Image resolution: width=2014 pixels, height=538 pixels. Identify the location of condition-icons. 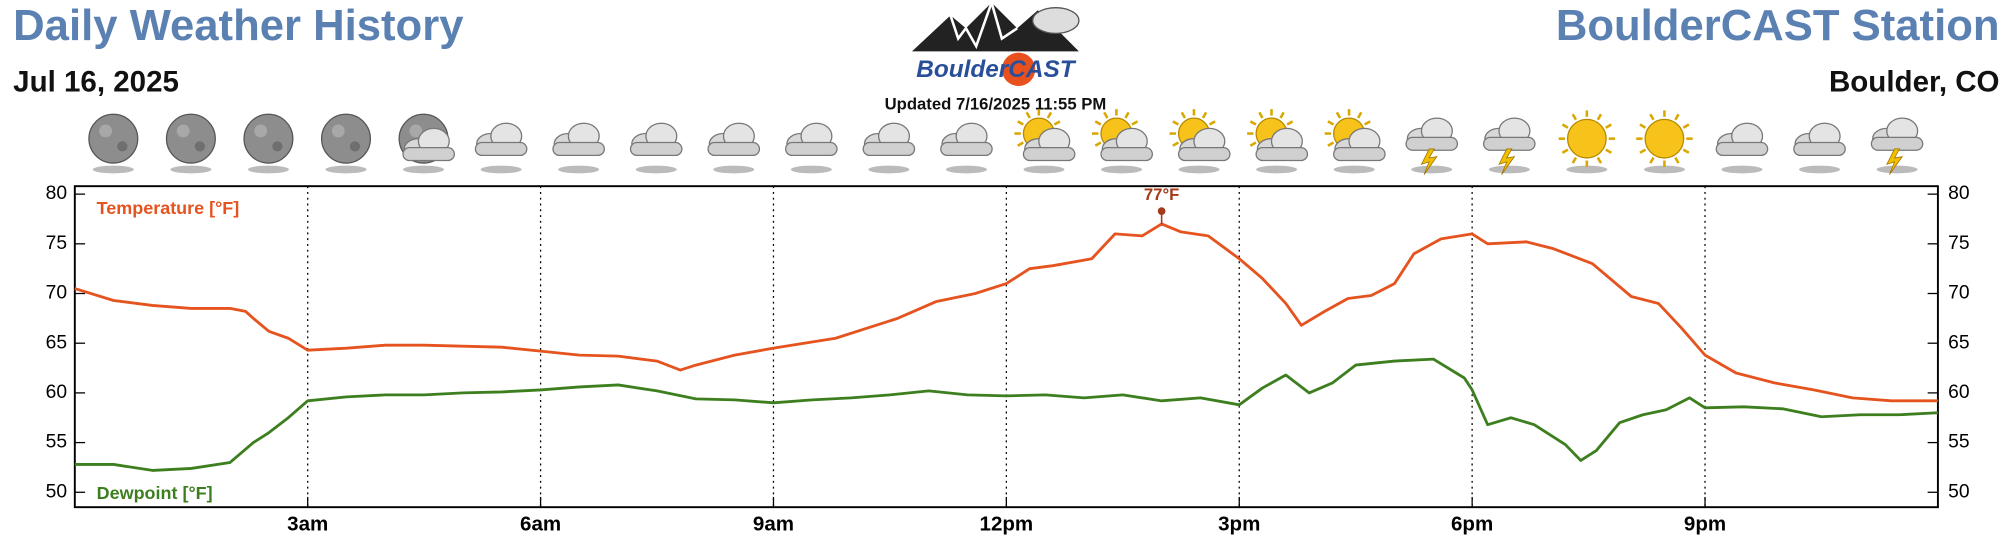
(1006, 142).